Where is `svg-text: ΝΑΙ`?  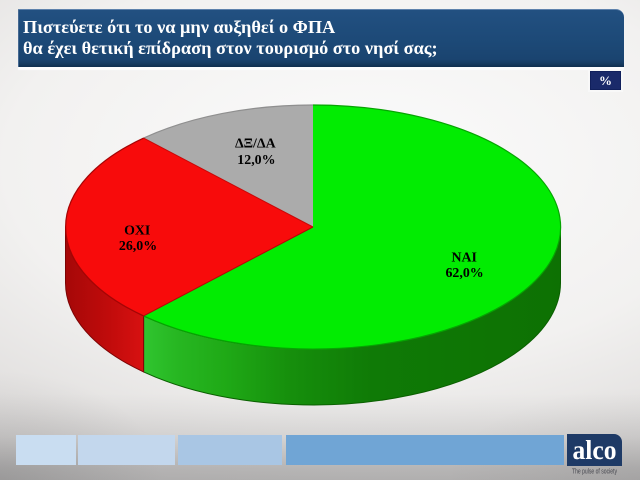 svg-text: ΝΑΙ is located at coordinates (463, 258).